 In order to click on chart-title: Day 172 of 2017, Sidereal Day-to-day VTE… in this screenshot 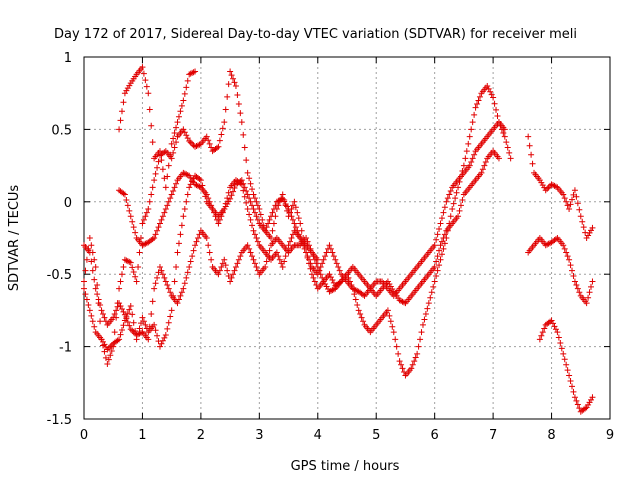, I will do `click(315, 34)`.